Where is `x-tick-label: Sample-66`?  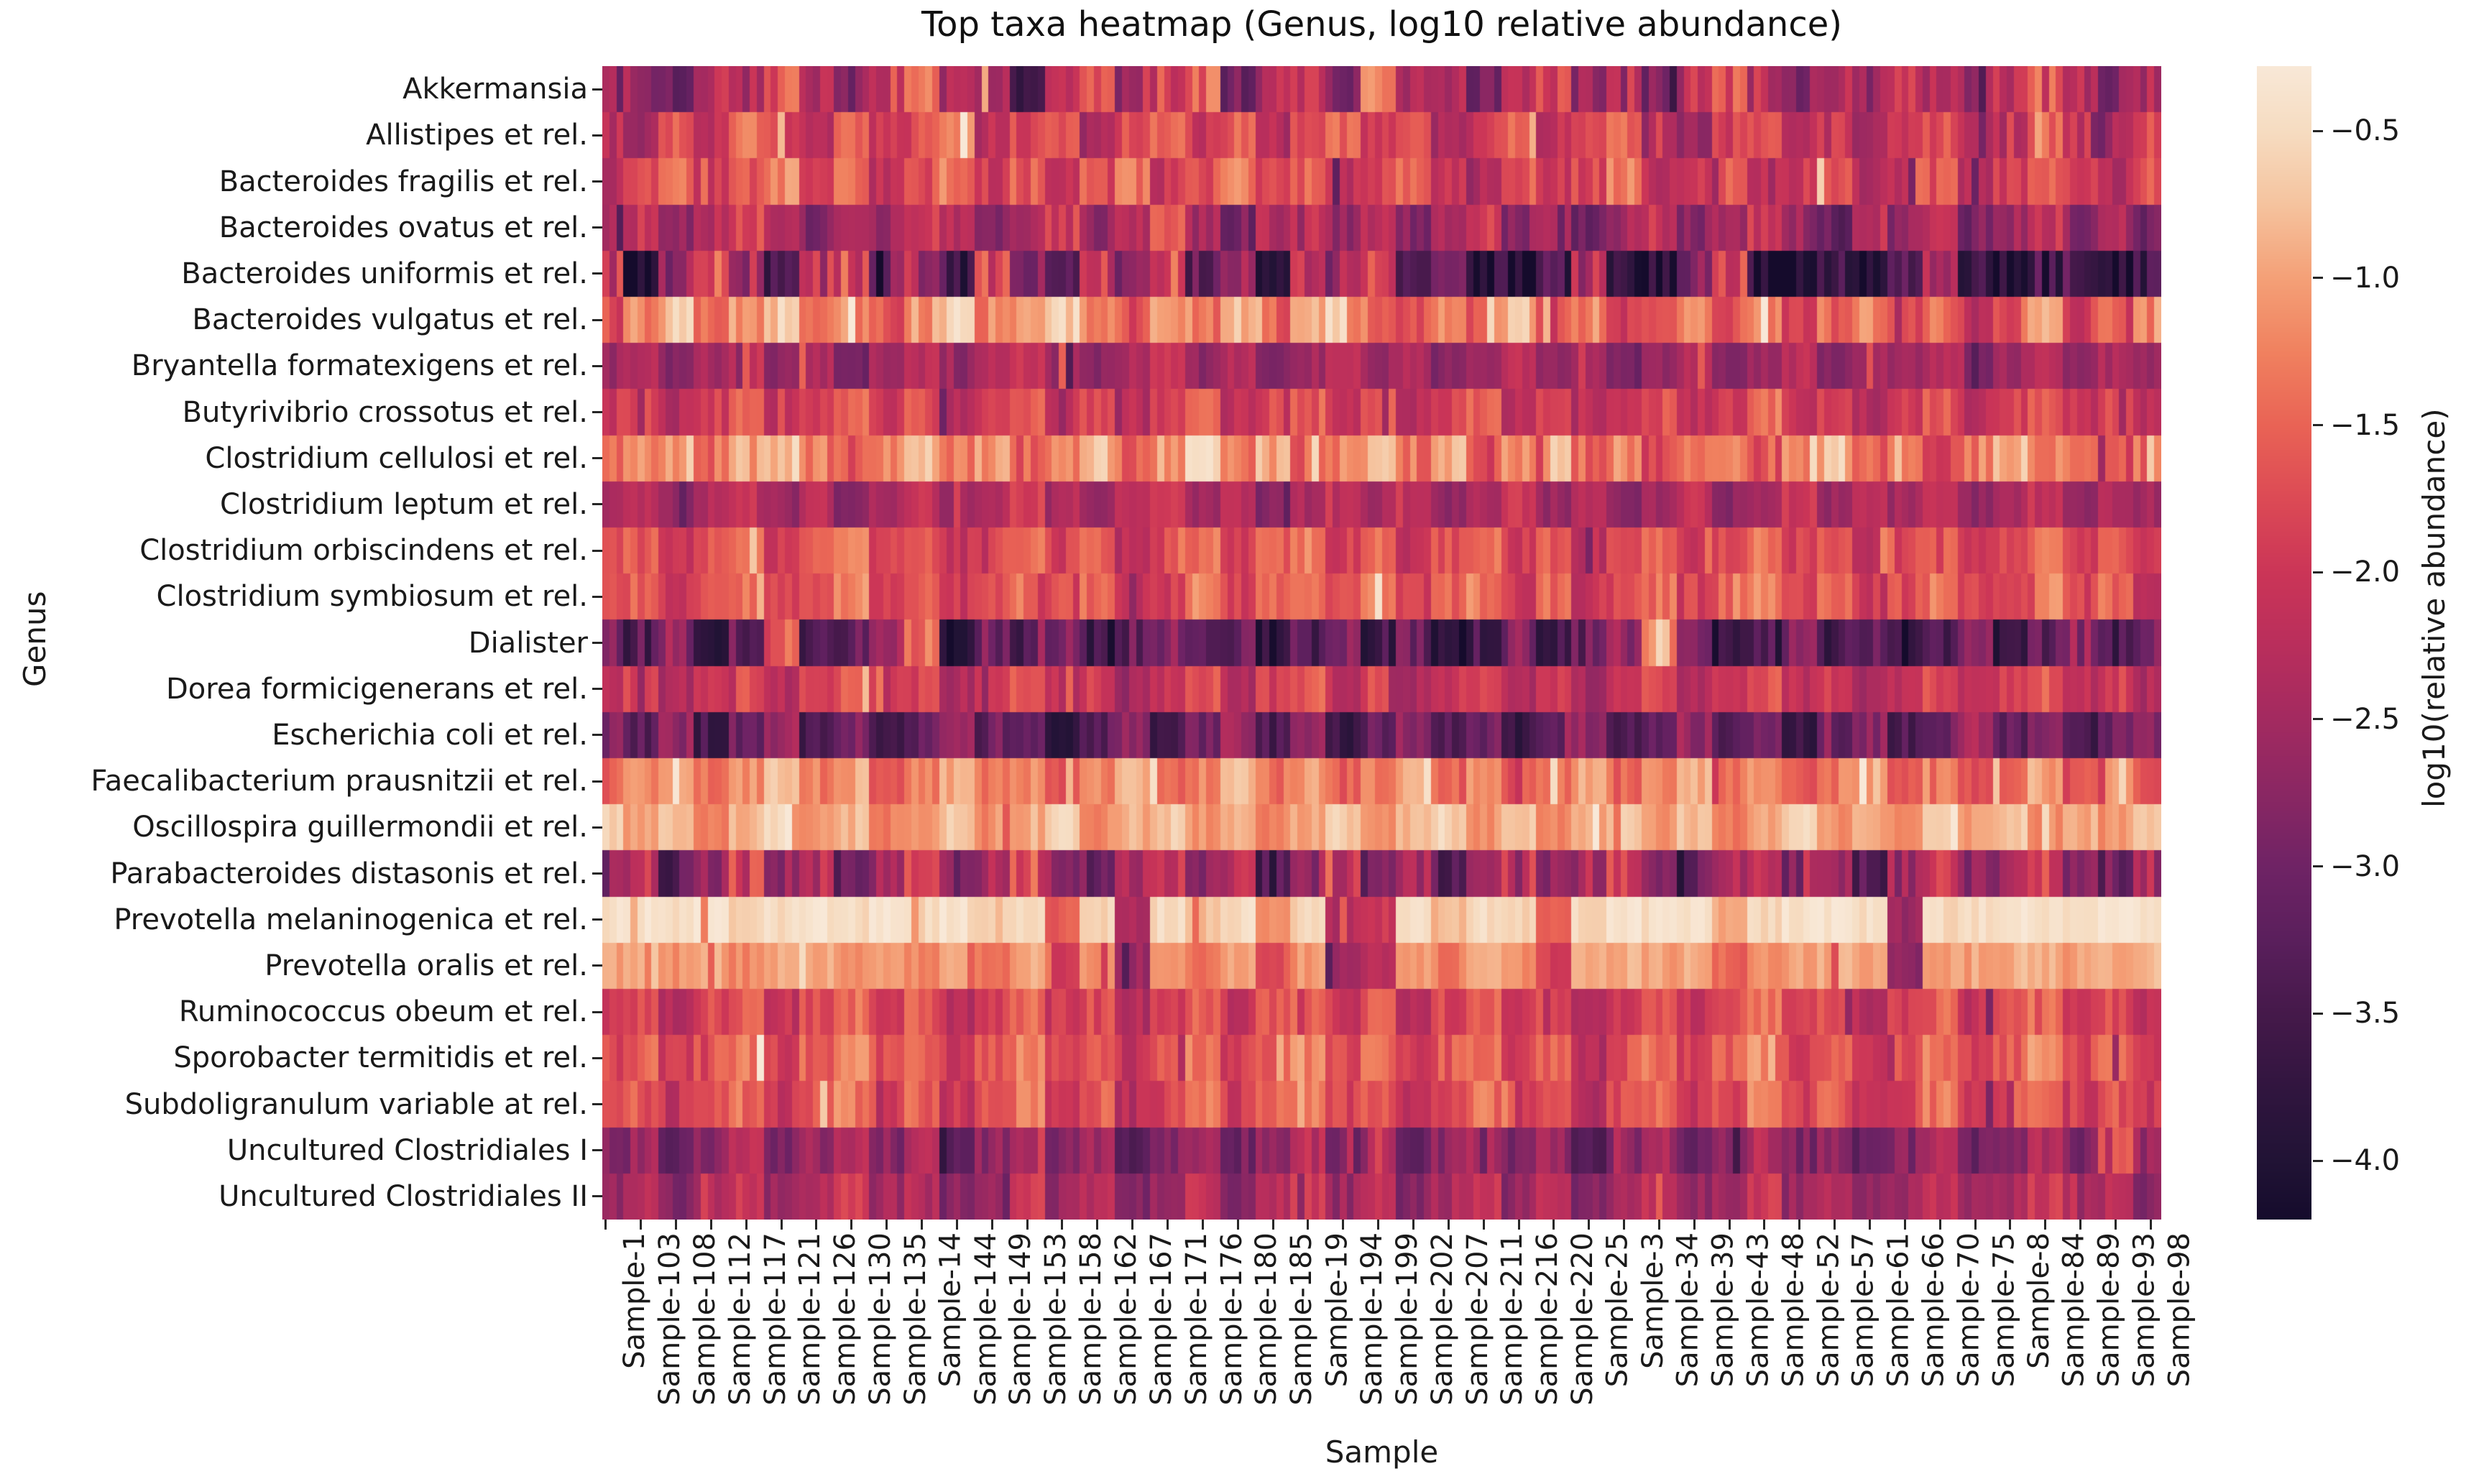
x-tick-label: Sample-66 is located at coordinates (1934, 1310).